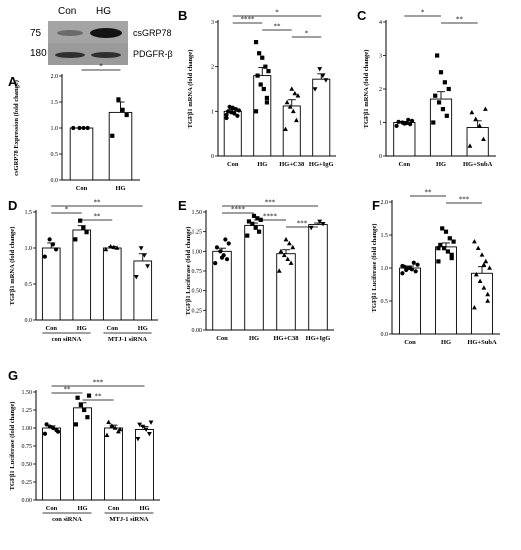 This screenshot has width=521, height=550. What do you see at coordinates (152, 33) in the screenshot?
I see `blot-protein-label: csGRP78` at bounding box center [152, 33].